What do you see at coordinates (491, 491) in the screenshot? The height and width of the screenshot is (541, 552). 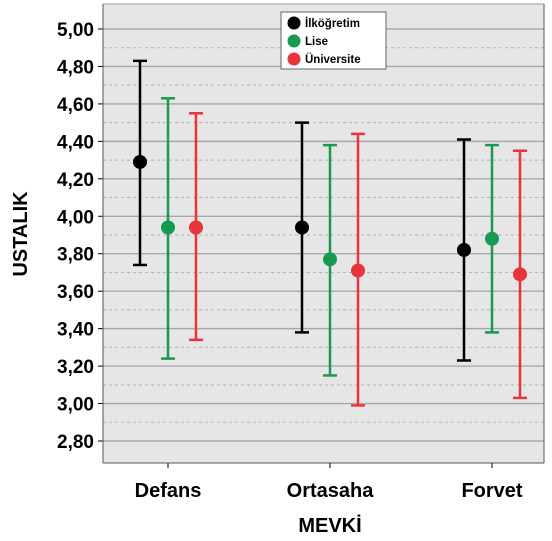 I see `x-tick-label: Forvet` at bounding box center [491, 491].